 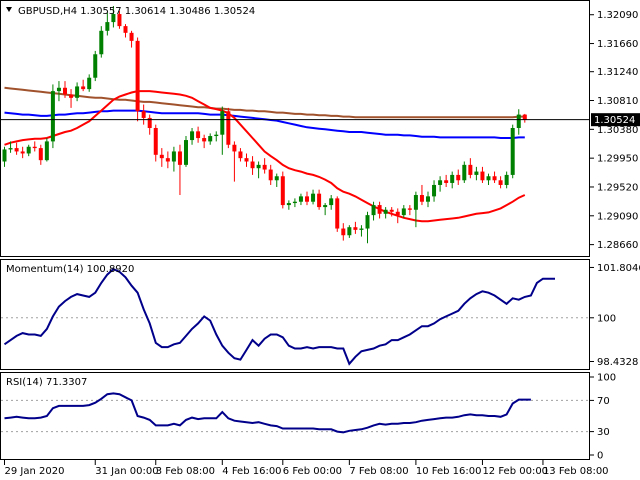 What do you see at coordinates (617, 72) in the screenshot?
I see `price-tick-label: 1.31240` at bounding box center [617, 72].